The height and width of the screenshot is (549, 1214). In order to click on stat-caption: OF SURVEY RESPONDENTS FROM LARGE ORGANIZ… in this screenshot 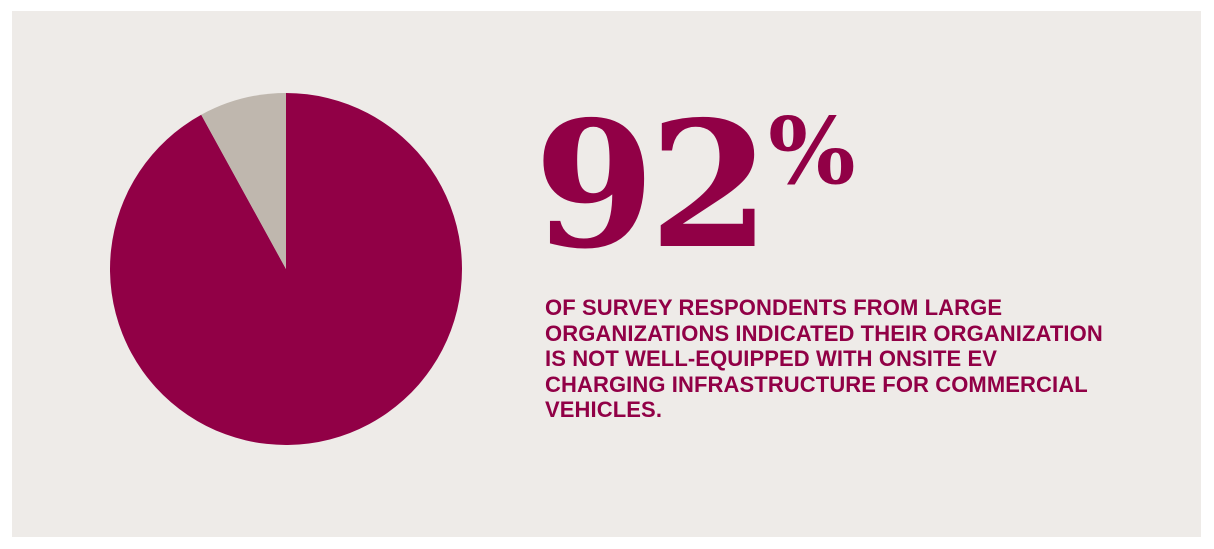, I will do `click(824, 358)`.